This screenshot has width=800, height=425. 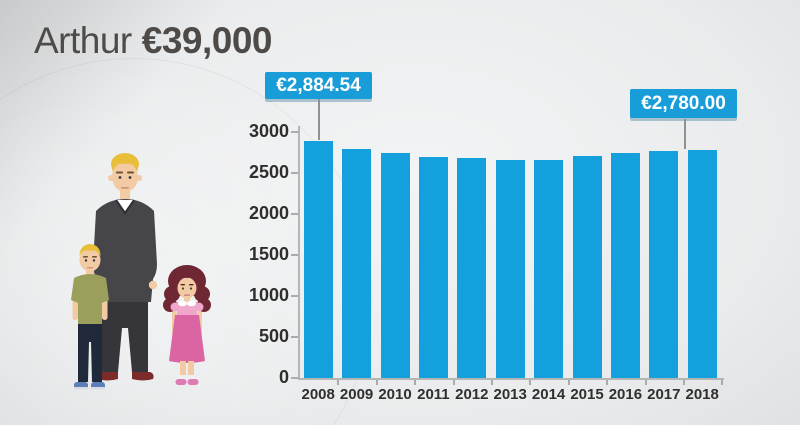 I want to click on x-axis-label: 2016, so click(x=625, y=394).